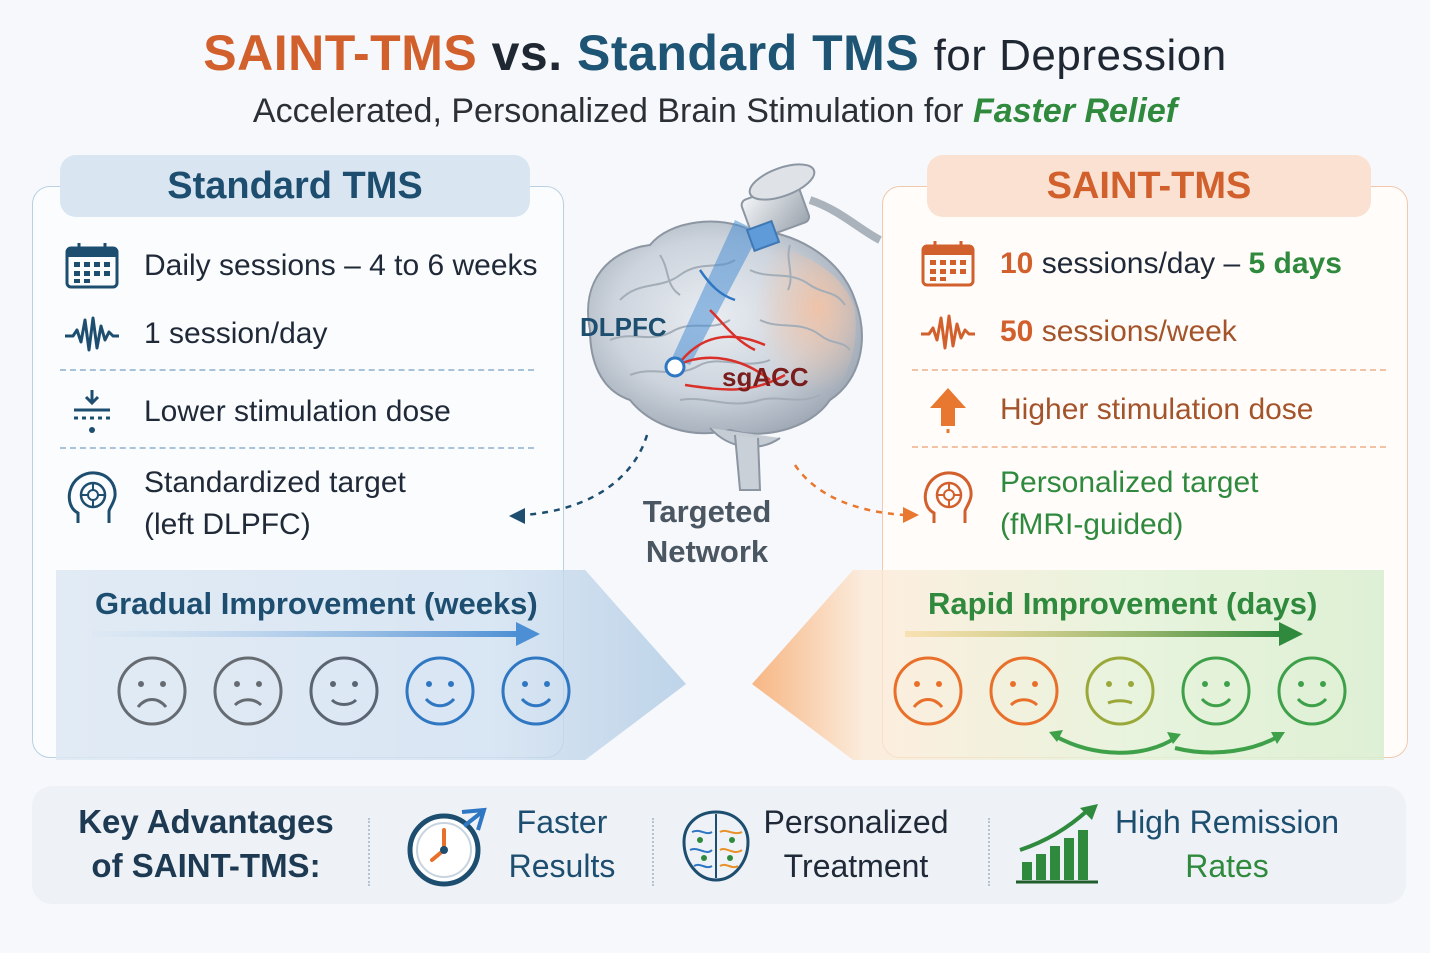 The width and height of the screenshot is (1430, 953). What do you see at coordinates (562, 866) in the screenshot?
I see `advantage-faster-line2: Results` at bounding box center [562, 866].